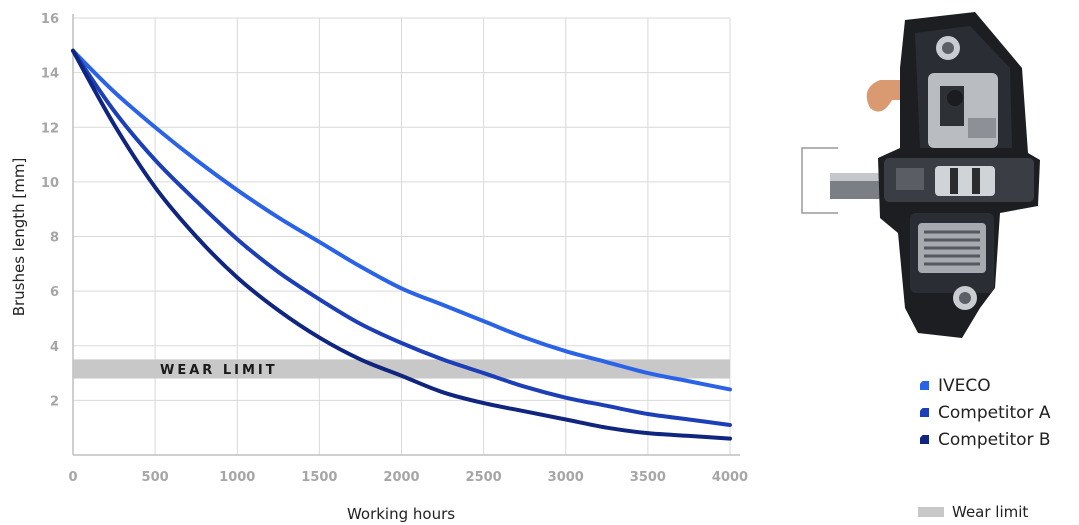 The height and width of the screenshot is (525, 1079). Describe the element at coordinates (54, 401) in the screenshot. I see `y-tick-label: 2` at that location.